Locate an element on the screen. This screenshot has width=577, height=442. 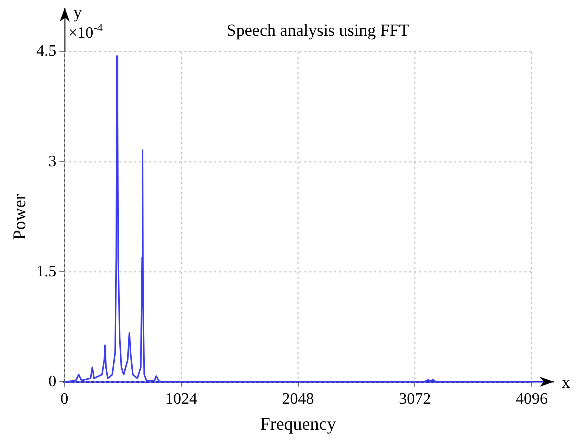
y-tick-label: 0 is located at coordinates (52, 381).